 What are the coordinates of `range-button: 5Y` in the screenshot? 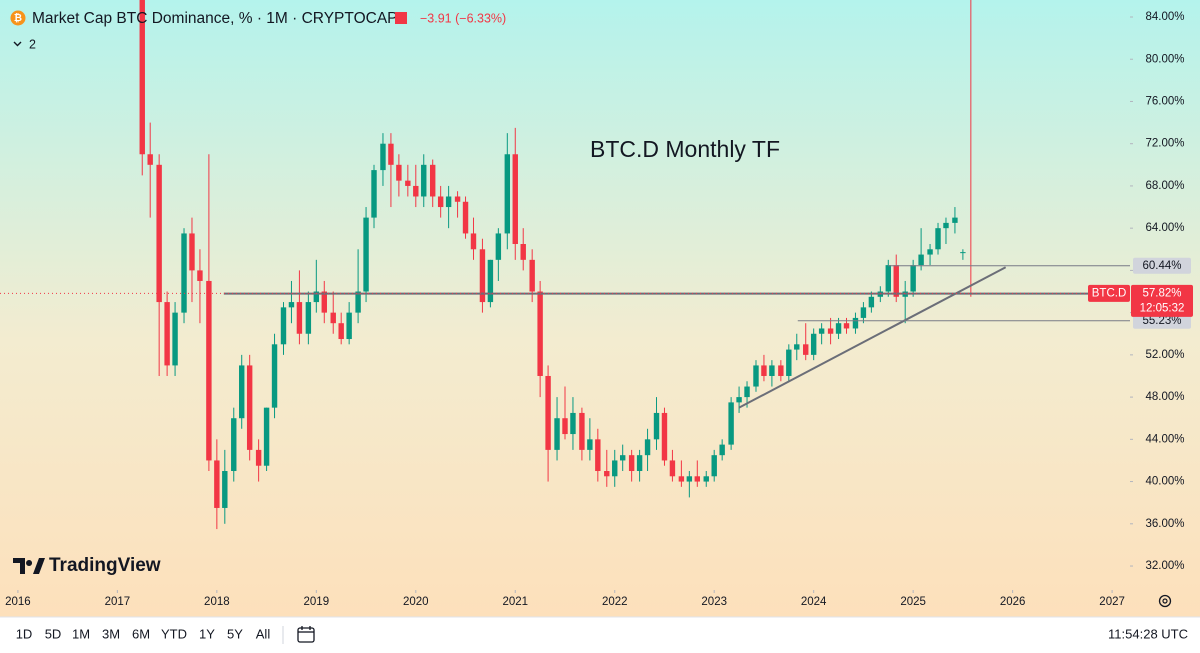 It's located at (235, 633).